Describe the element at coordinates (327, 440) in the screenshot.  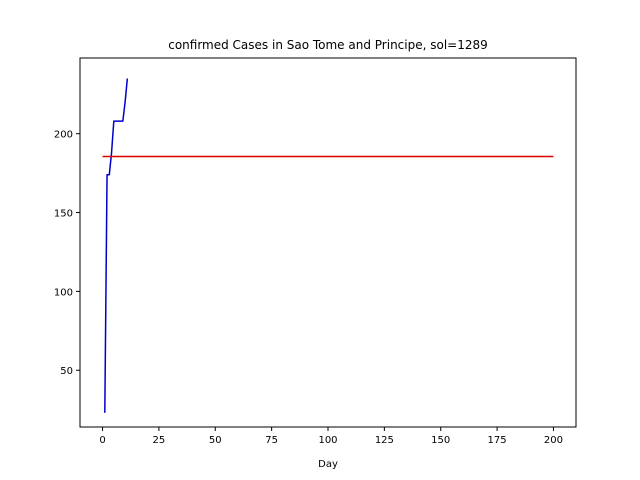
I see `x-tick-label: 100` at that location.